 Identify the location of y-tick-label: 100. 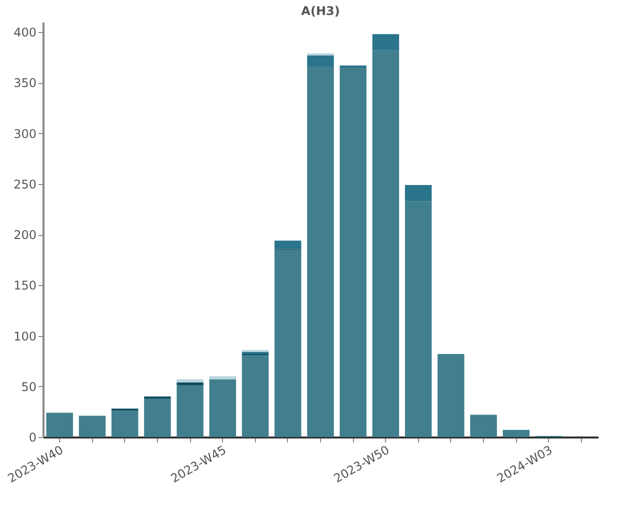
(25, 336).